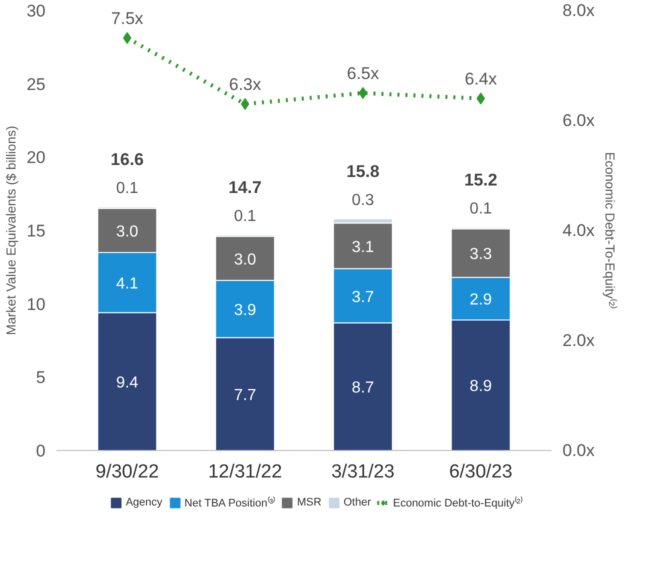 The width and height of the screenshot is (651, 582). What do you see at coordinates (41, 378) in the screenshot?
I see `y-tick-label: 5` at bounding box center [41, 378].